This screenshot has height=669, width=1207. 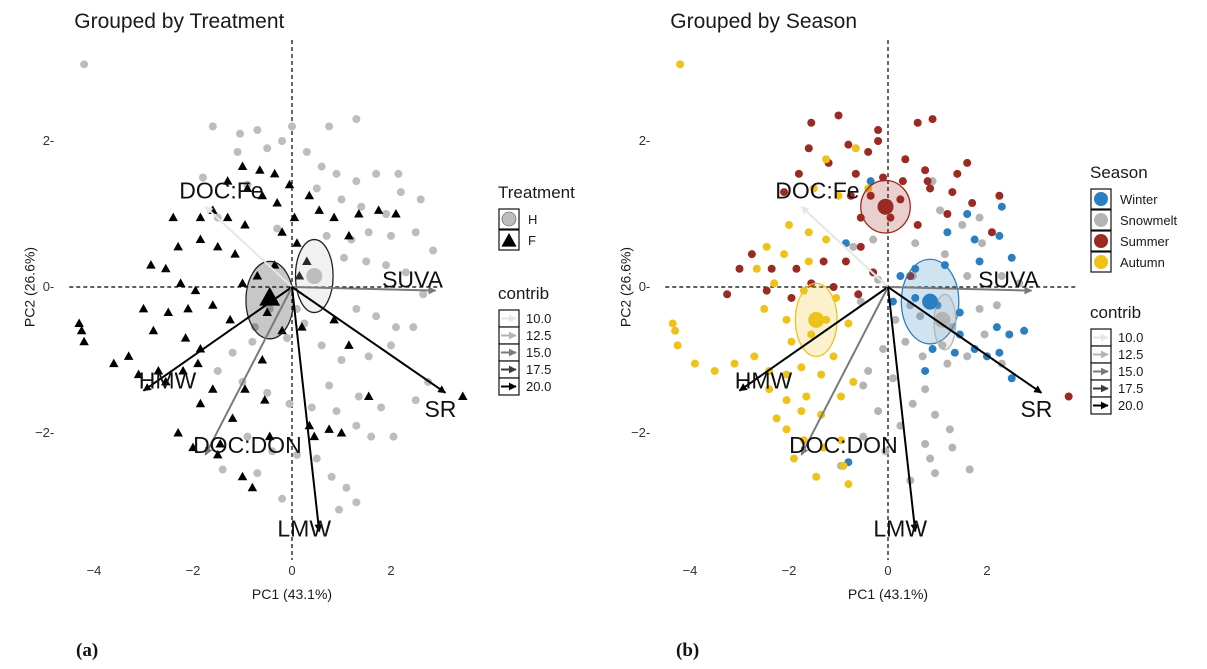 I want to click on x-tick-label: −4, so click(x=94, y=570).